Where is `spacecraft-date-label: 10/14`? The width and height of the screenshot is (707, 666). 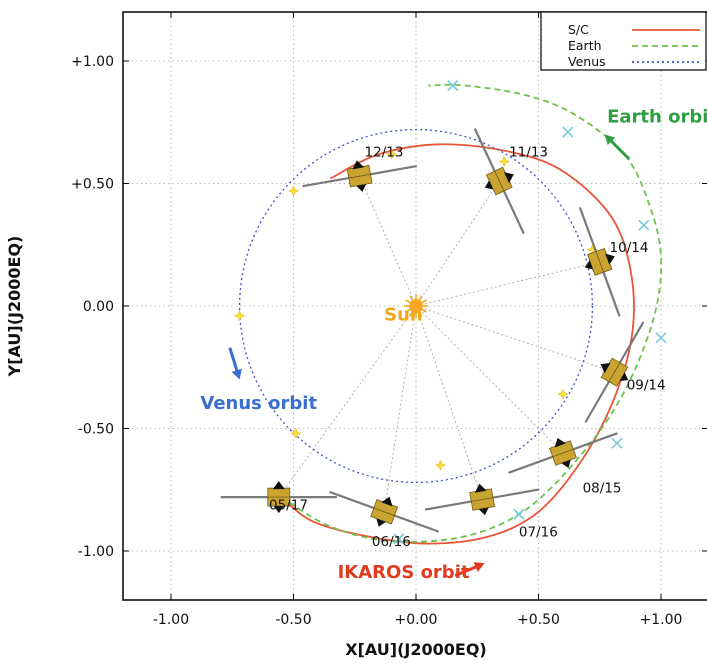
spacecraft-date-label: 10/14 is located at coordinates (629, 248).